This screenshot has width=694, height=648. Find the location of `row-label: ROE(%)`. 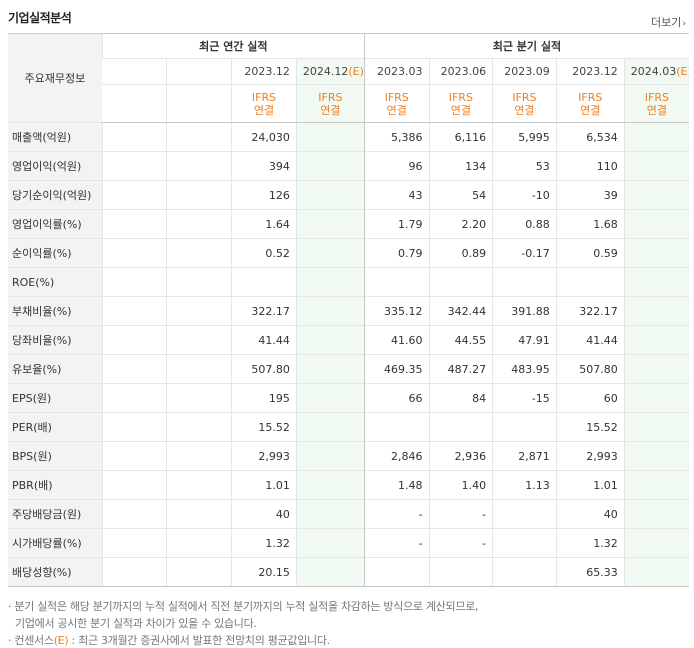

row-label: ROE(%) is located at coordinates (55, 282).